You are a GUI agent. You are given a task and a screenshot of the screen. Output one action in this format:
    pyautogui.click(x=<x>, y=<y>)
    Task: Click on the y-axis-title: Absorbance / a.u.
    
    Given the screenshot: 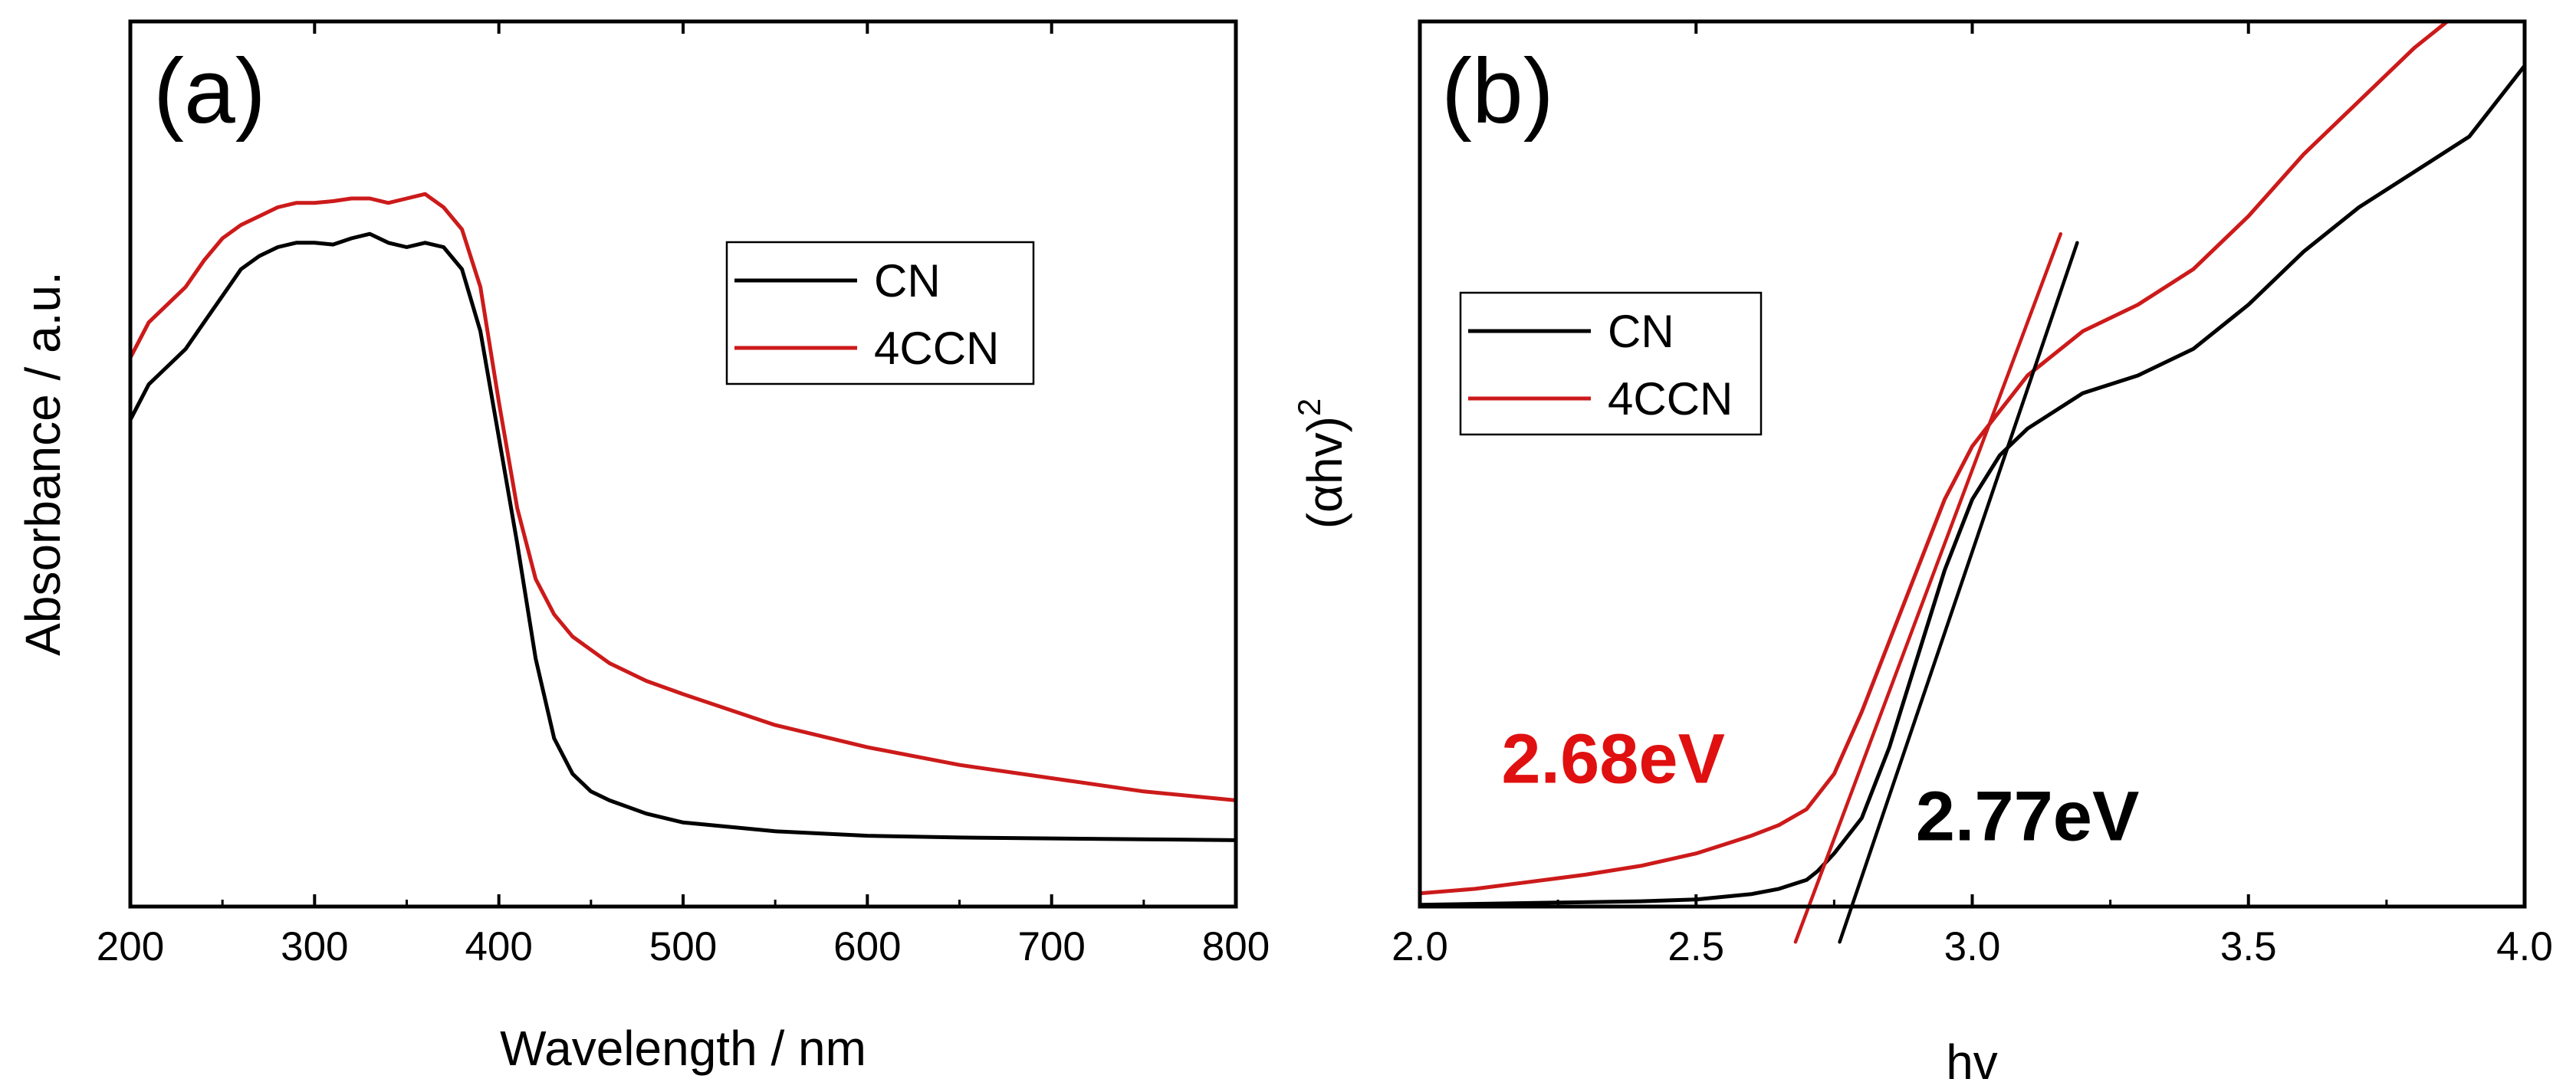 What is the action you would take?
    pyautogui.click(x=43, y=463)
    